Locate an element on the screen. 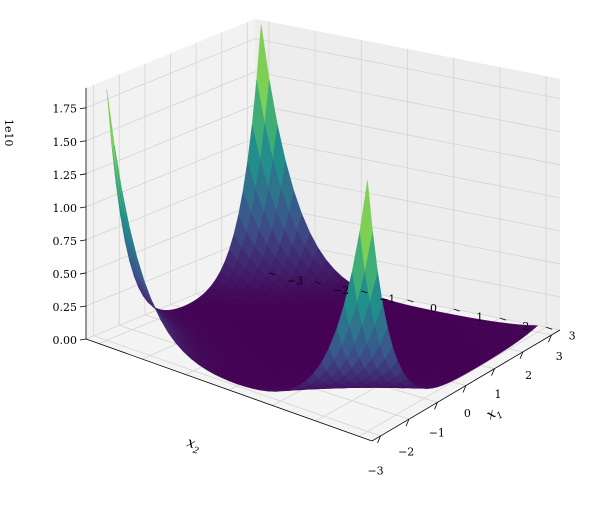 The image size is (598, 505). x1-axis-label: x1 is located at coordinates (495, 414).